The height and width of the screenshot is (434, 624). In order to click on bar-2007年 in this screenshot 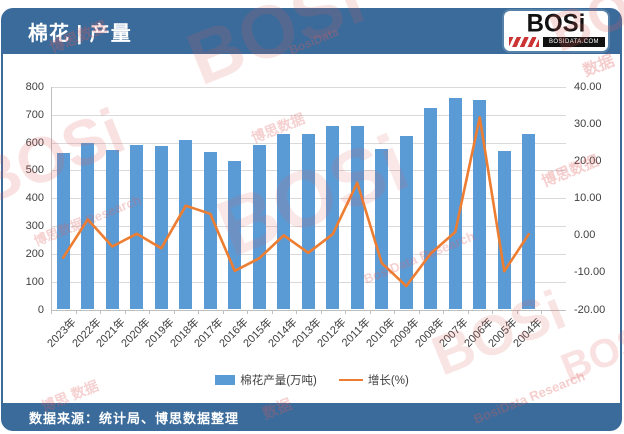, I will do `click(455, 204)`.